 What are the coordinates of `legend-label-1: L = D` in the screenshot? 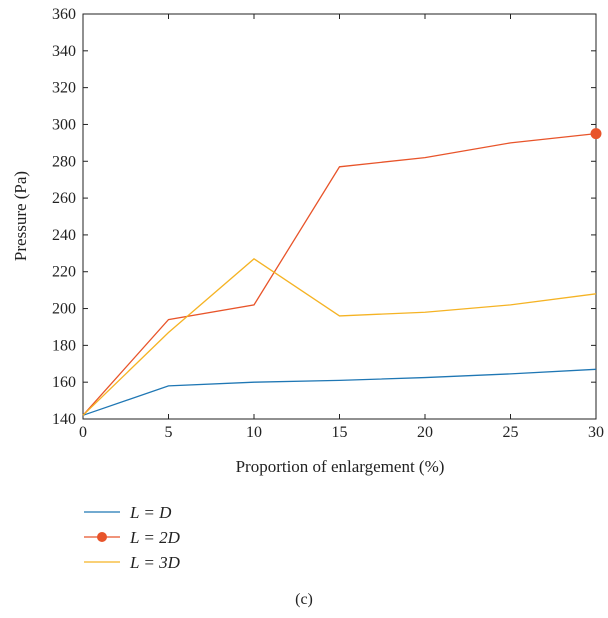 It's located at (150, 512).